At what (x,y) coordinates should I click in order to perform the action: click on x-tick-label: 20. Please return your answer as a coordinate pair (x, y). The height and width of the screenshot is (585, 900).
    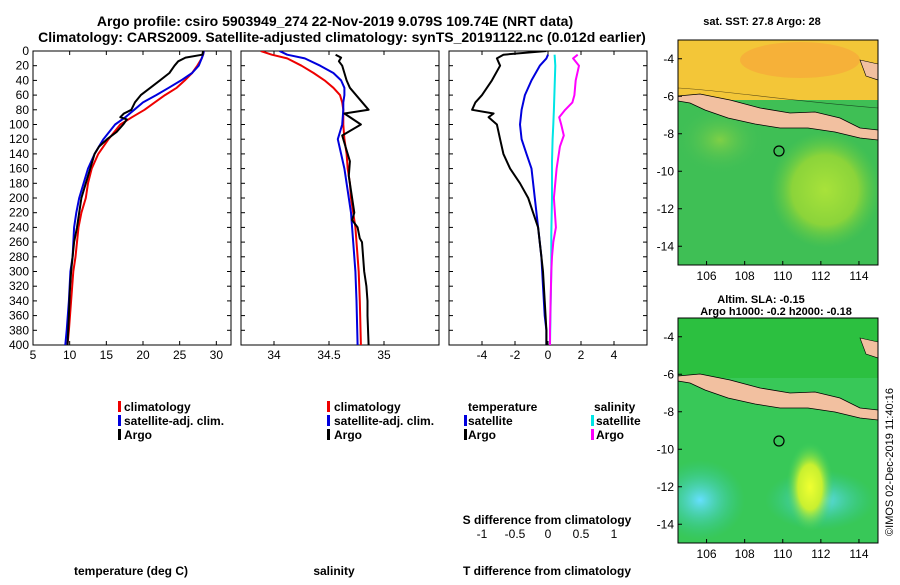
    Looking at the image, I should click on (143, 355).